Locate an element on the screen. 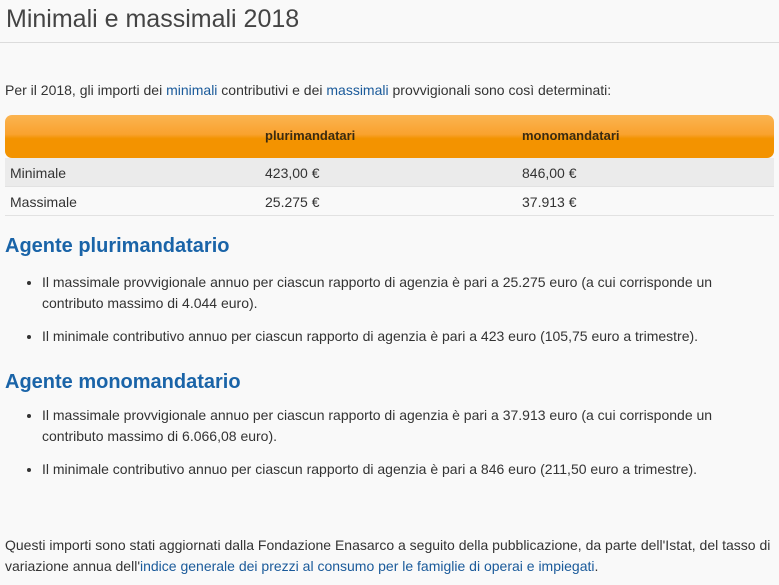 This screenshot has height=585, width=779. heading-plurimandatario: Agente plurimandatario is located at coordinates (117, 246).